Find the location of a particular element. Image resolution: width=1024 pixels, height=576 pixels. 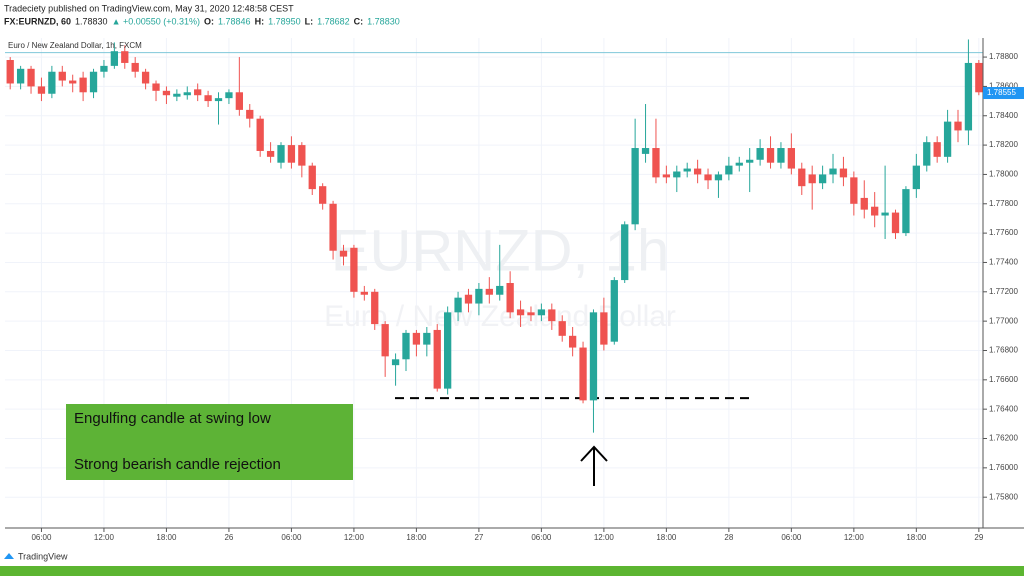

symbol-info: 1.78682 is located at coordinates (333, 21).